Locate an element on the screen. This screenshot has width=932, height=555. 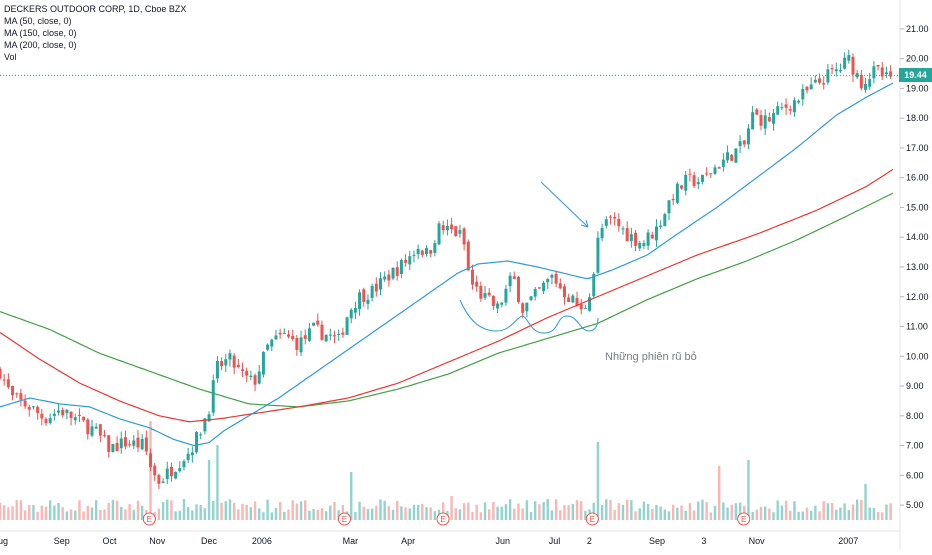
x-tick-label: Apr is located at coordinates (408, 541).